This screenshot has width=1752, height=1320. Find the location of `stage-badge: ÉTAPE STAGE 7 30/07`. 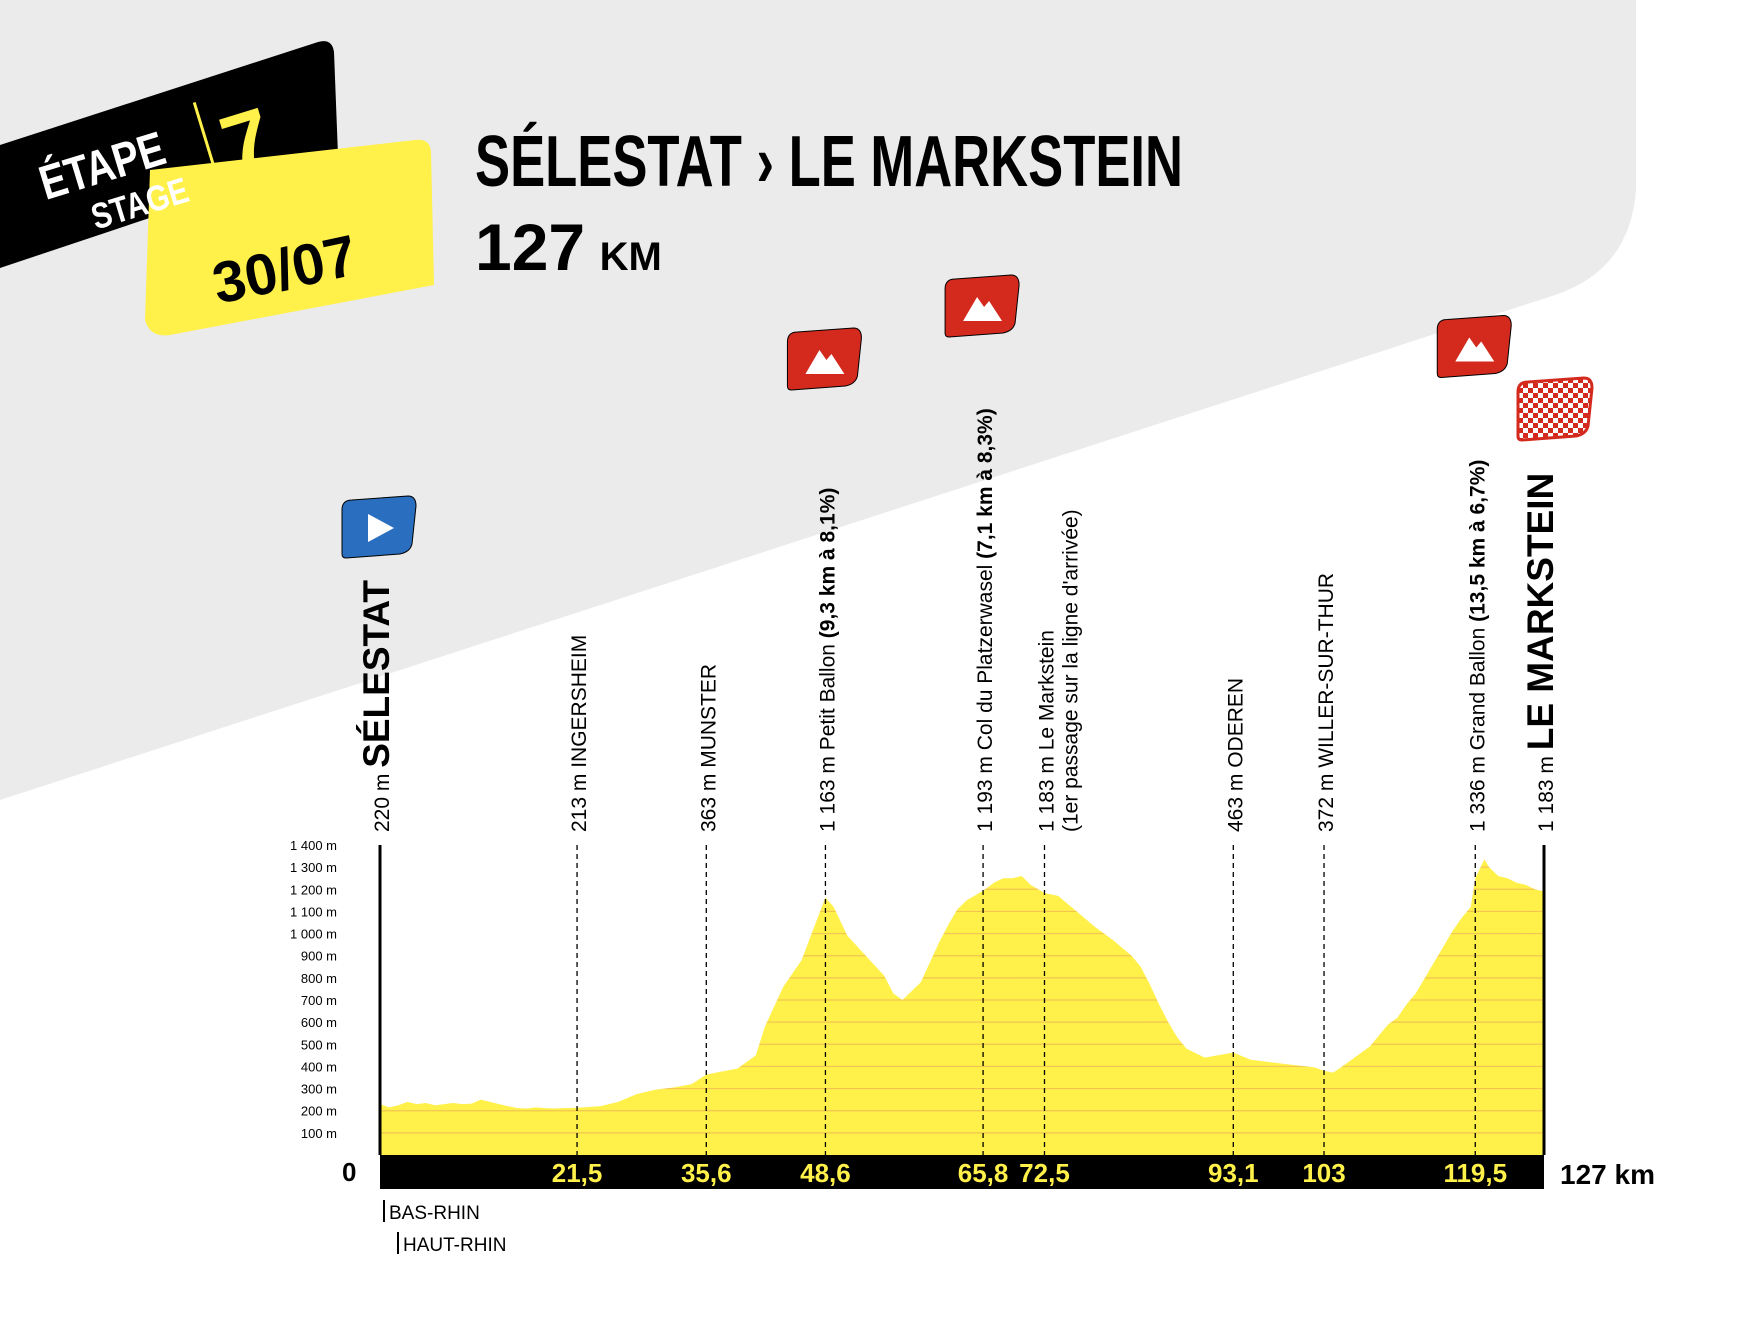

stage-badge: ÉTAPE STAGE 7 30/07 is located at coordinates (217, 188).